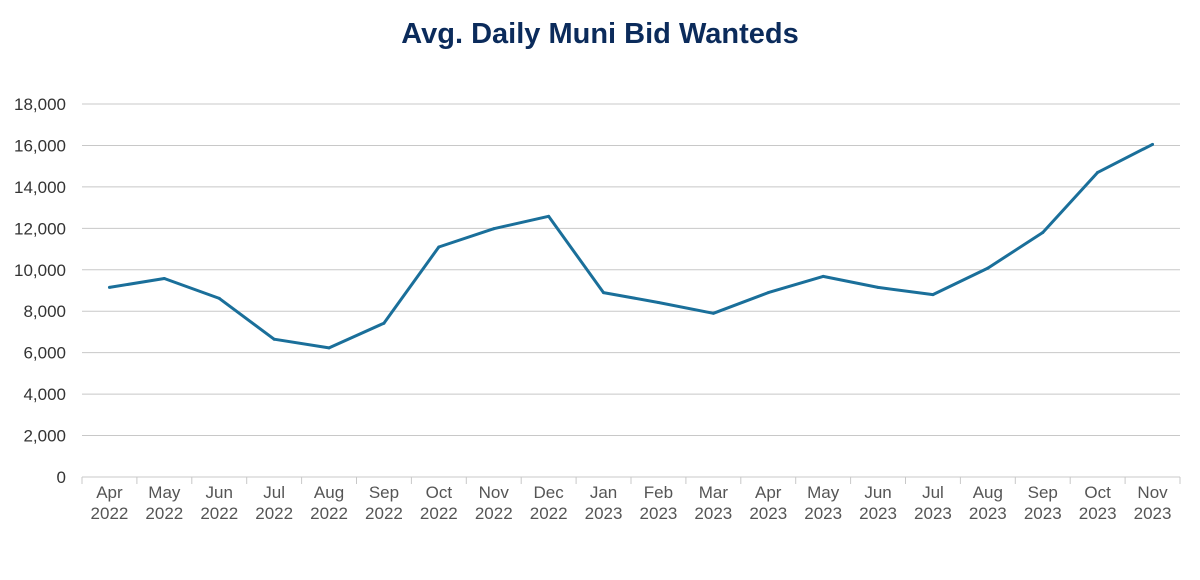 The height and width of the screenshot is (580, 1200). I want to click on x-tick-label: Nov 2022, so click(494, 503).